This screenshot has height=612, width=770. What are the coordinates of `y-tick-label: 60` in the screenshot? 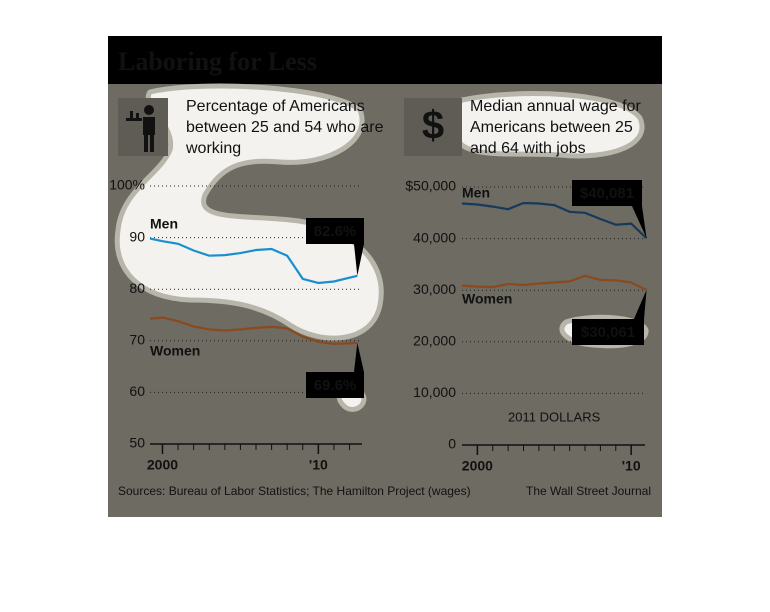 It's located at (137, 391).